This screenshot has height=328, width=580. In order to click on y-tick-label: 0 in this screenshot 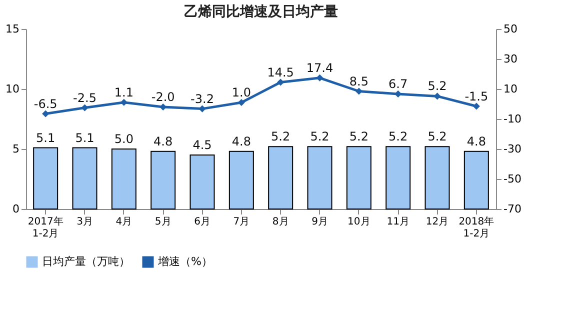, I will do `click(16, 209)`.